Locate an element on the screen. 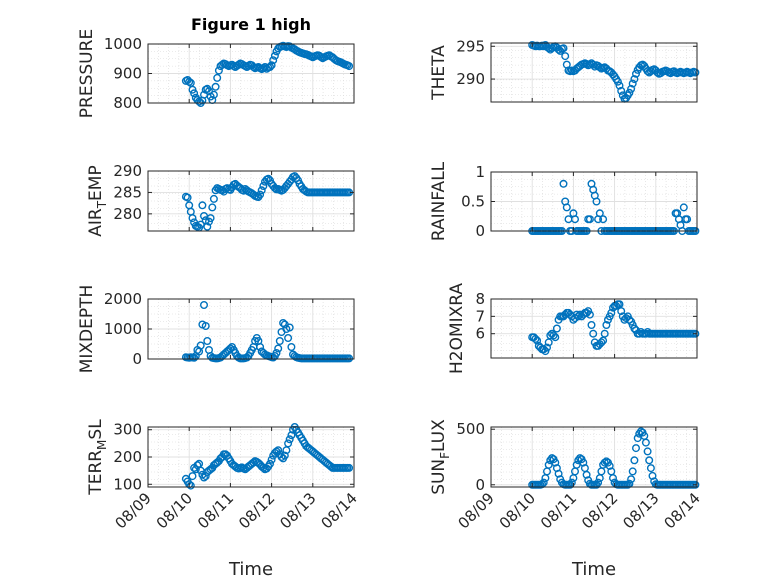  y-axis-label-main: SUN is located at coordinates (439, 477).